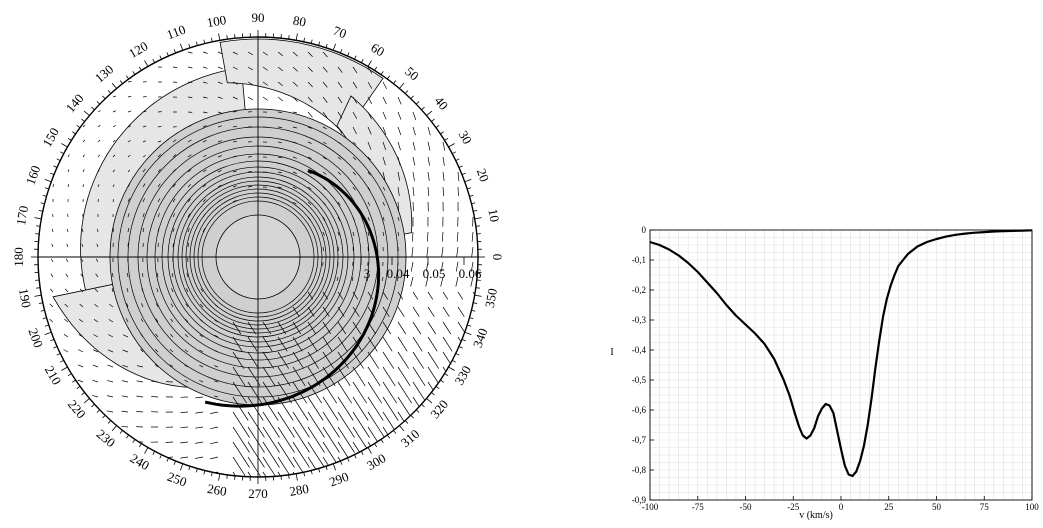  Describe the element at coordinates (639, 380) in the screenshot. I see `y-tick-label: -0,5` at that location.